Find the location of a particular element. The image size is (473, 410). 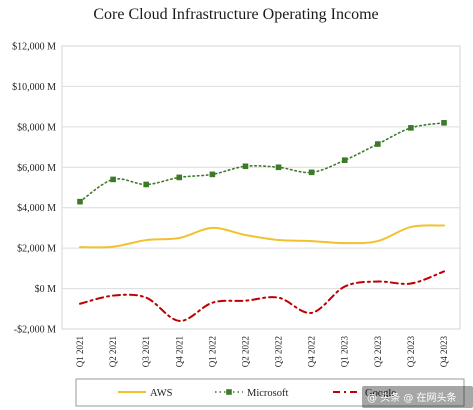

x-tick-label: Q2 2021 is located at coordinates (113, 351).